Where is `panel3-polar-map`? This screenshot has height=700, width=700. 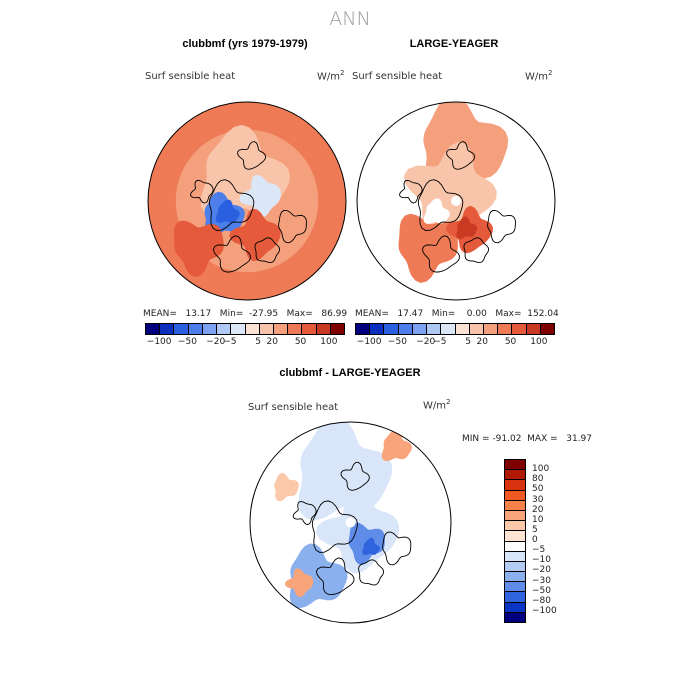
panel3-polar-map is located at coordinates (350, 522).